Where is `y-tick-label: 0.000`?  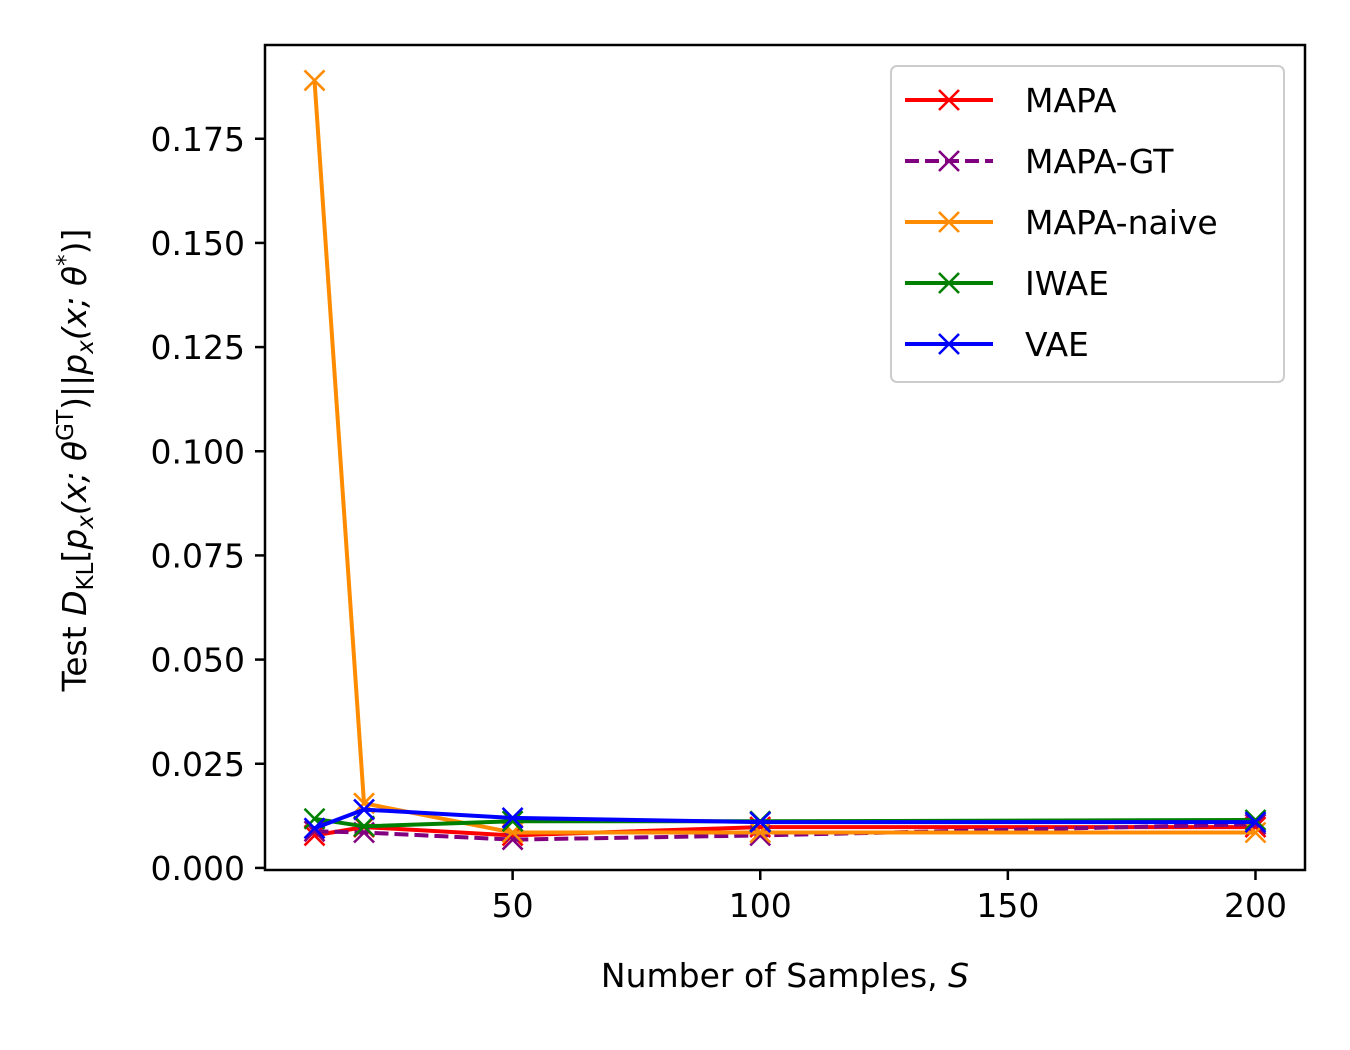
y-tick-label: 0.000 is located at coordinates (198, 868).